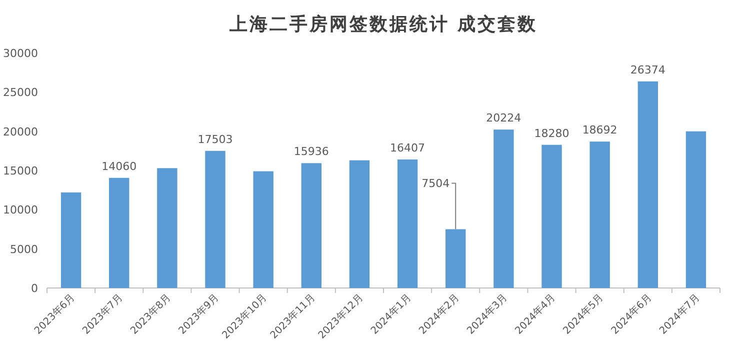 The height and width of the screenshot is (360, 740). What do you see at coordinates (20, 171) in the screenshot?
I see `y-tick-label: 15000` at bounding box center [20, 171].